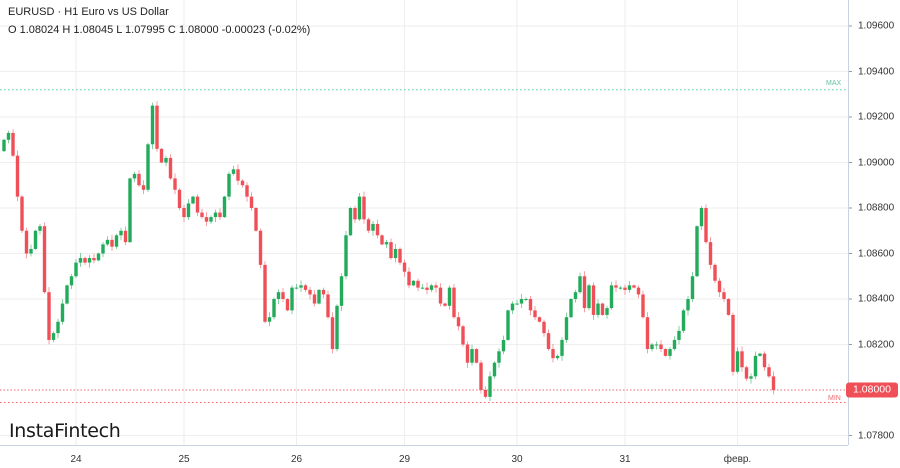 Image resolution: width=900 pixels, height=468 pixels. What do you see at coordinates (184, 459) in the screenshot?
I see `x-tick-label: 25` at bounding box center [184, 459].